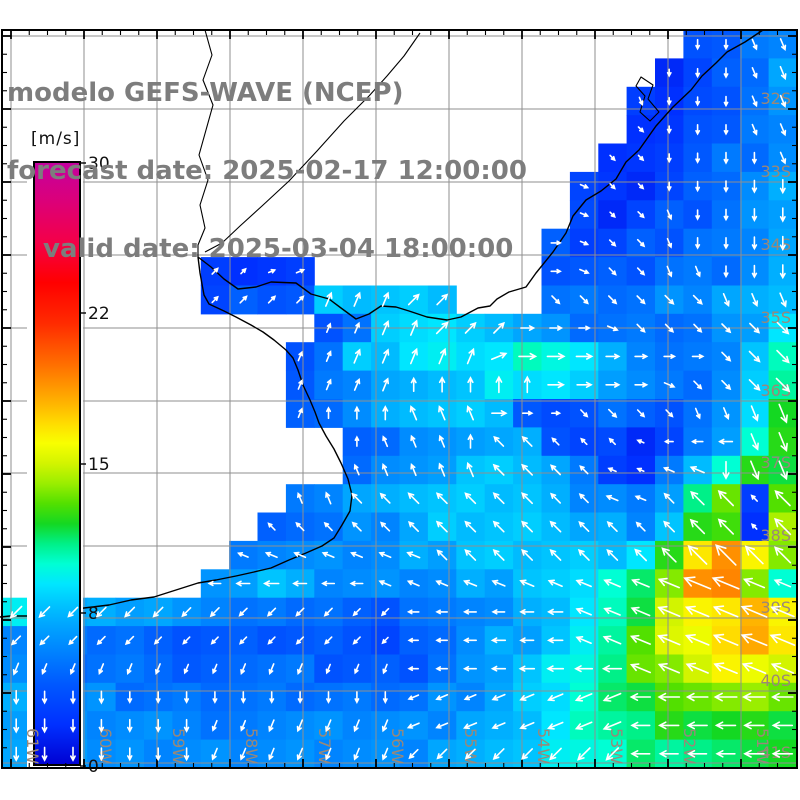  I want to click on lagoon-outline, so click(647, 99).